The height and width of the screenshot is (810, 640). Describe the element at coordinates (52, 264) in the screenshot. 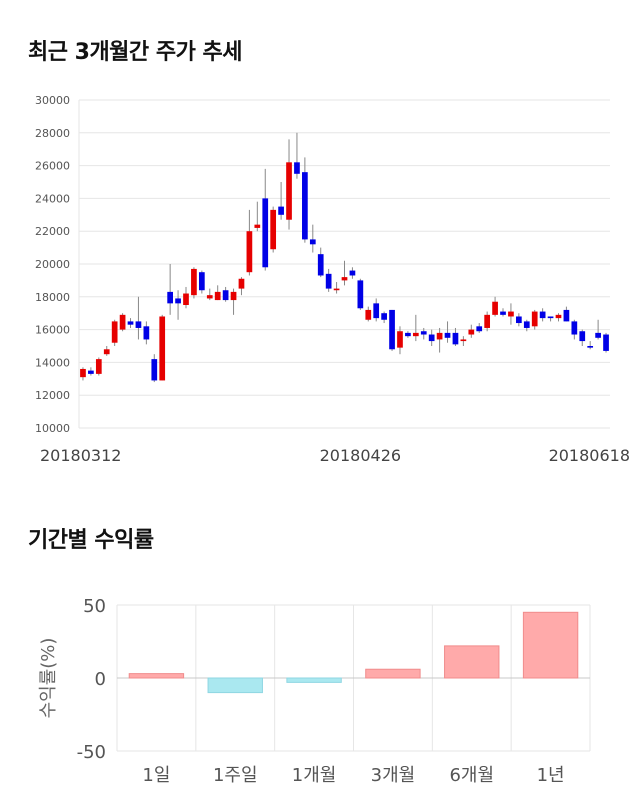

I see `y-tick-label: 20000` at that location.